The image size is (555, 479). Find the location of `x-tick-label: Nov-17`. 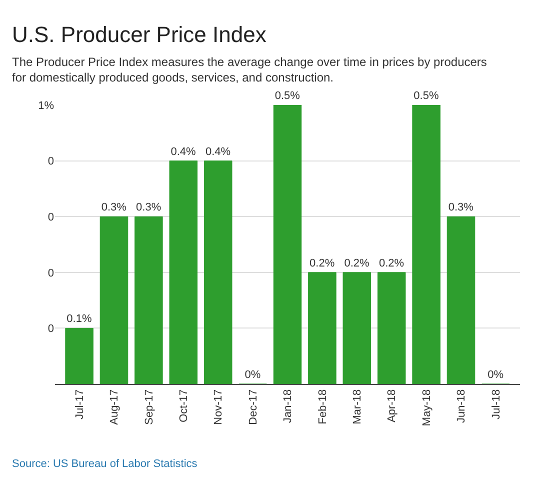

x-tick-label: Nov-17 is located at coordinates (218, 407).